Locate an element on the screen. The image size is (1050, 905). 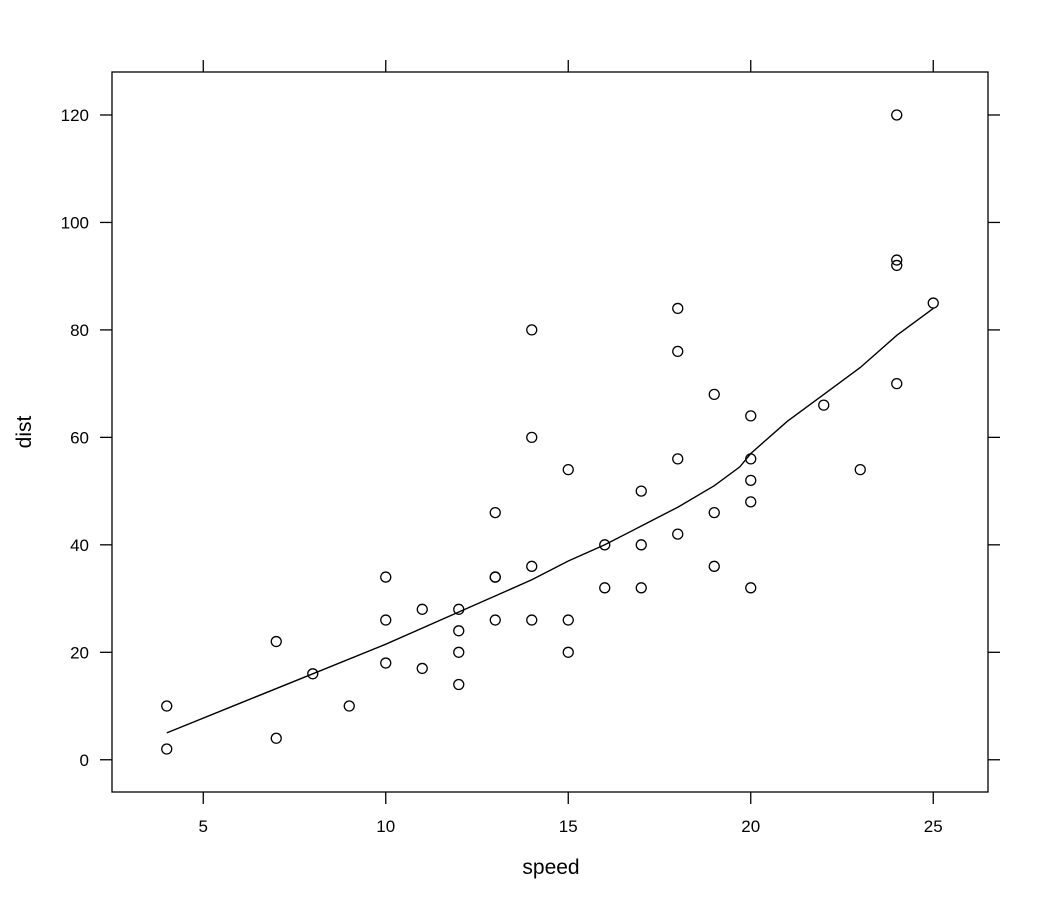
y-tick-label: 40 is located at coordinates (79, 545).